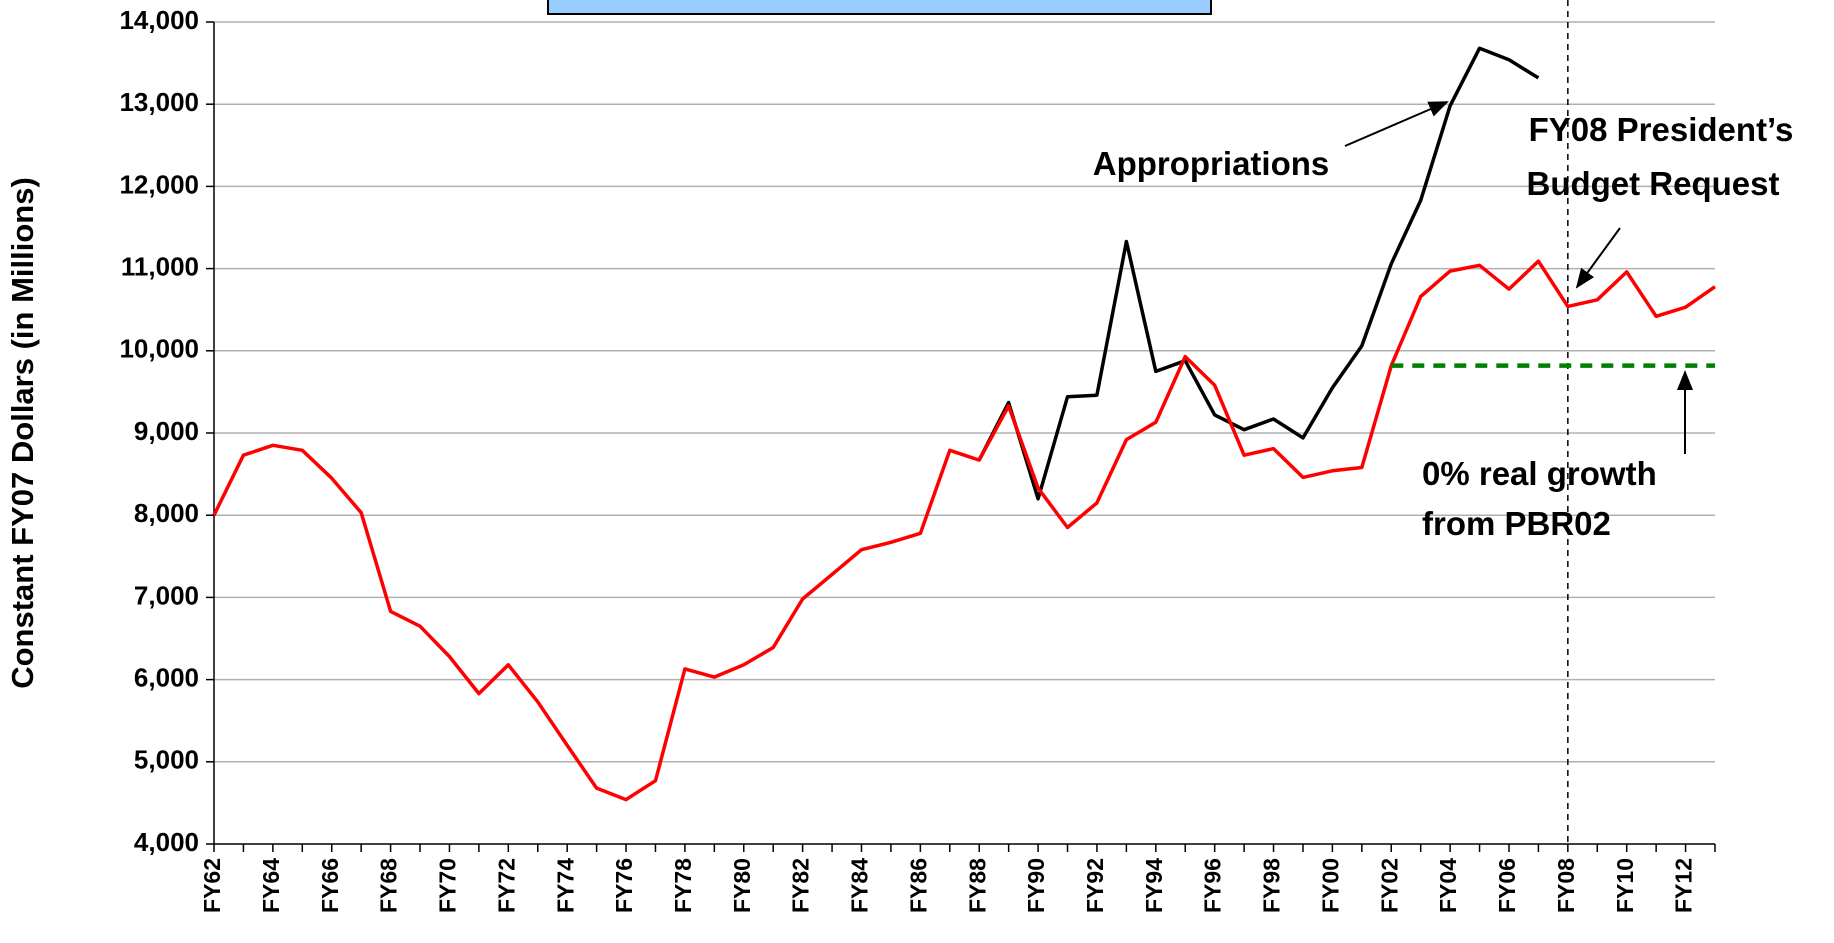 This screenshot has width=1834, height=943. What do you see at coordinates (159, 20) in the screenshot?
I see `y-tick-label: 14,000` at bounding box center [159, 20].